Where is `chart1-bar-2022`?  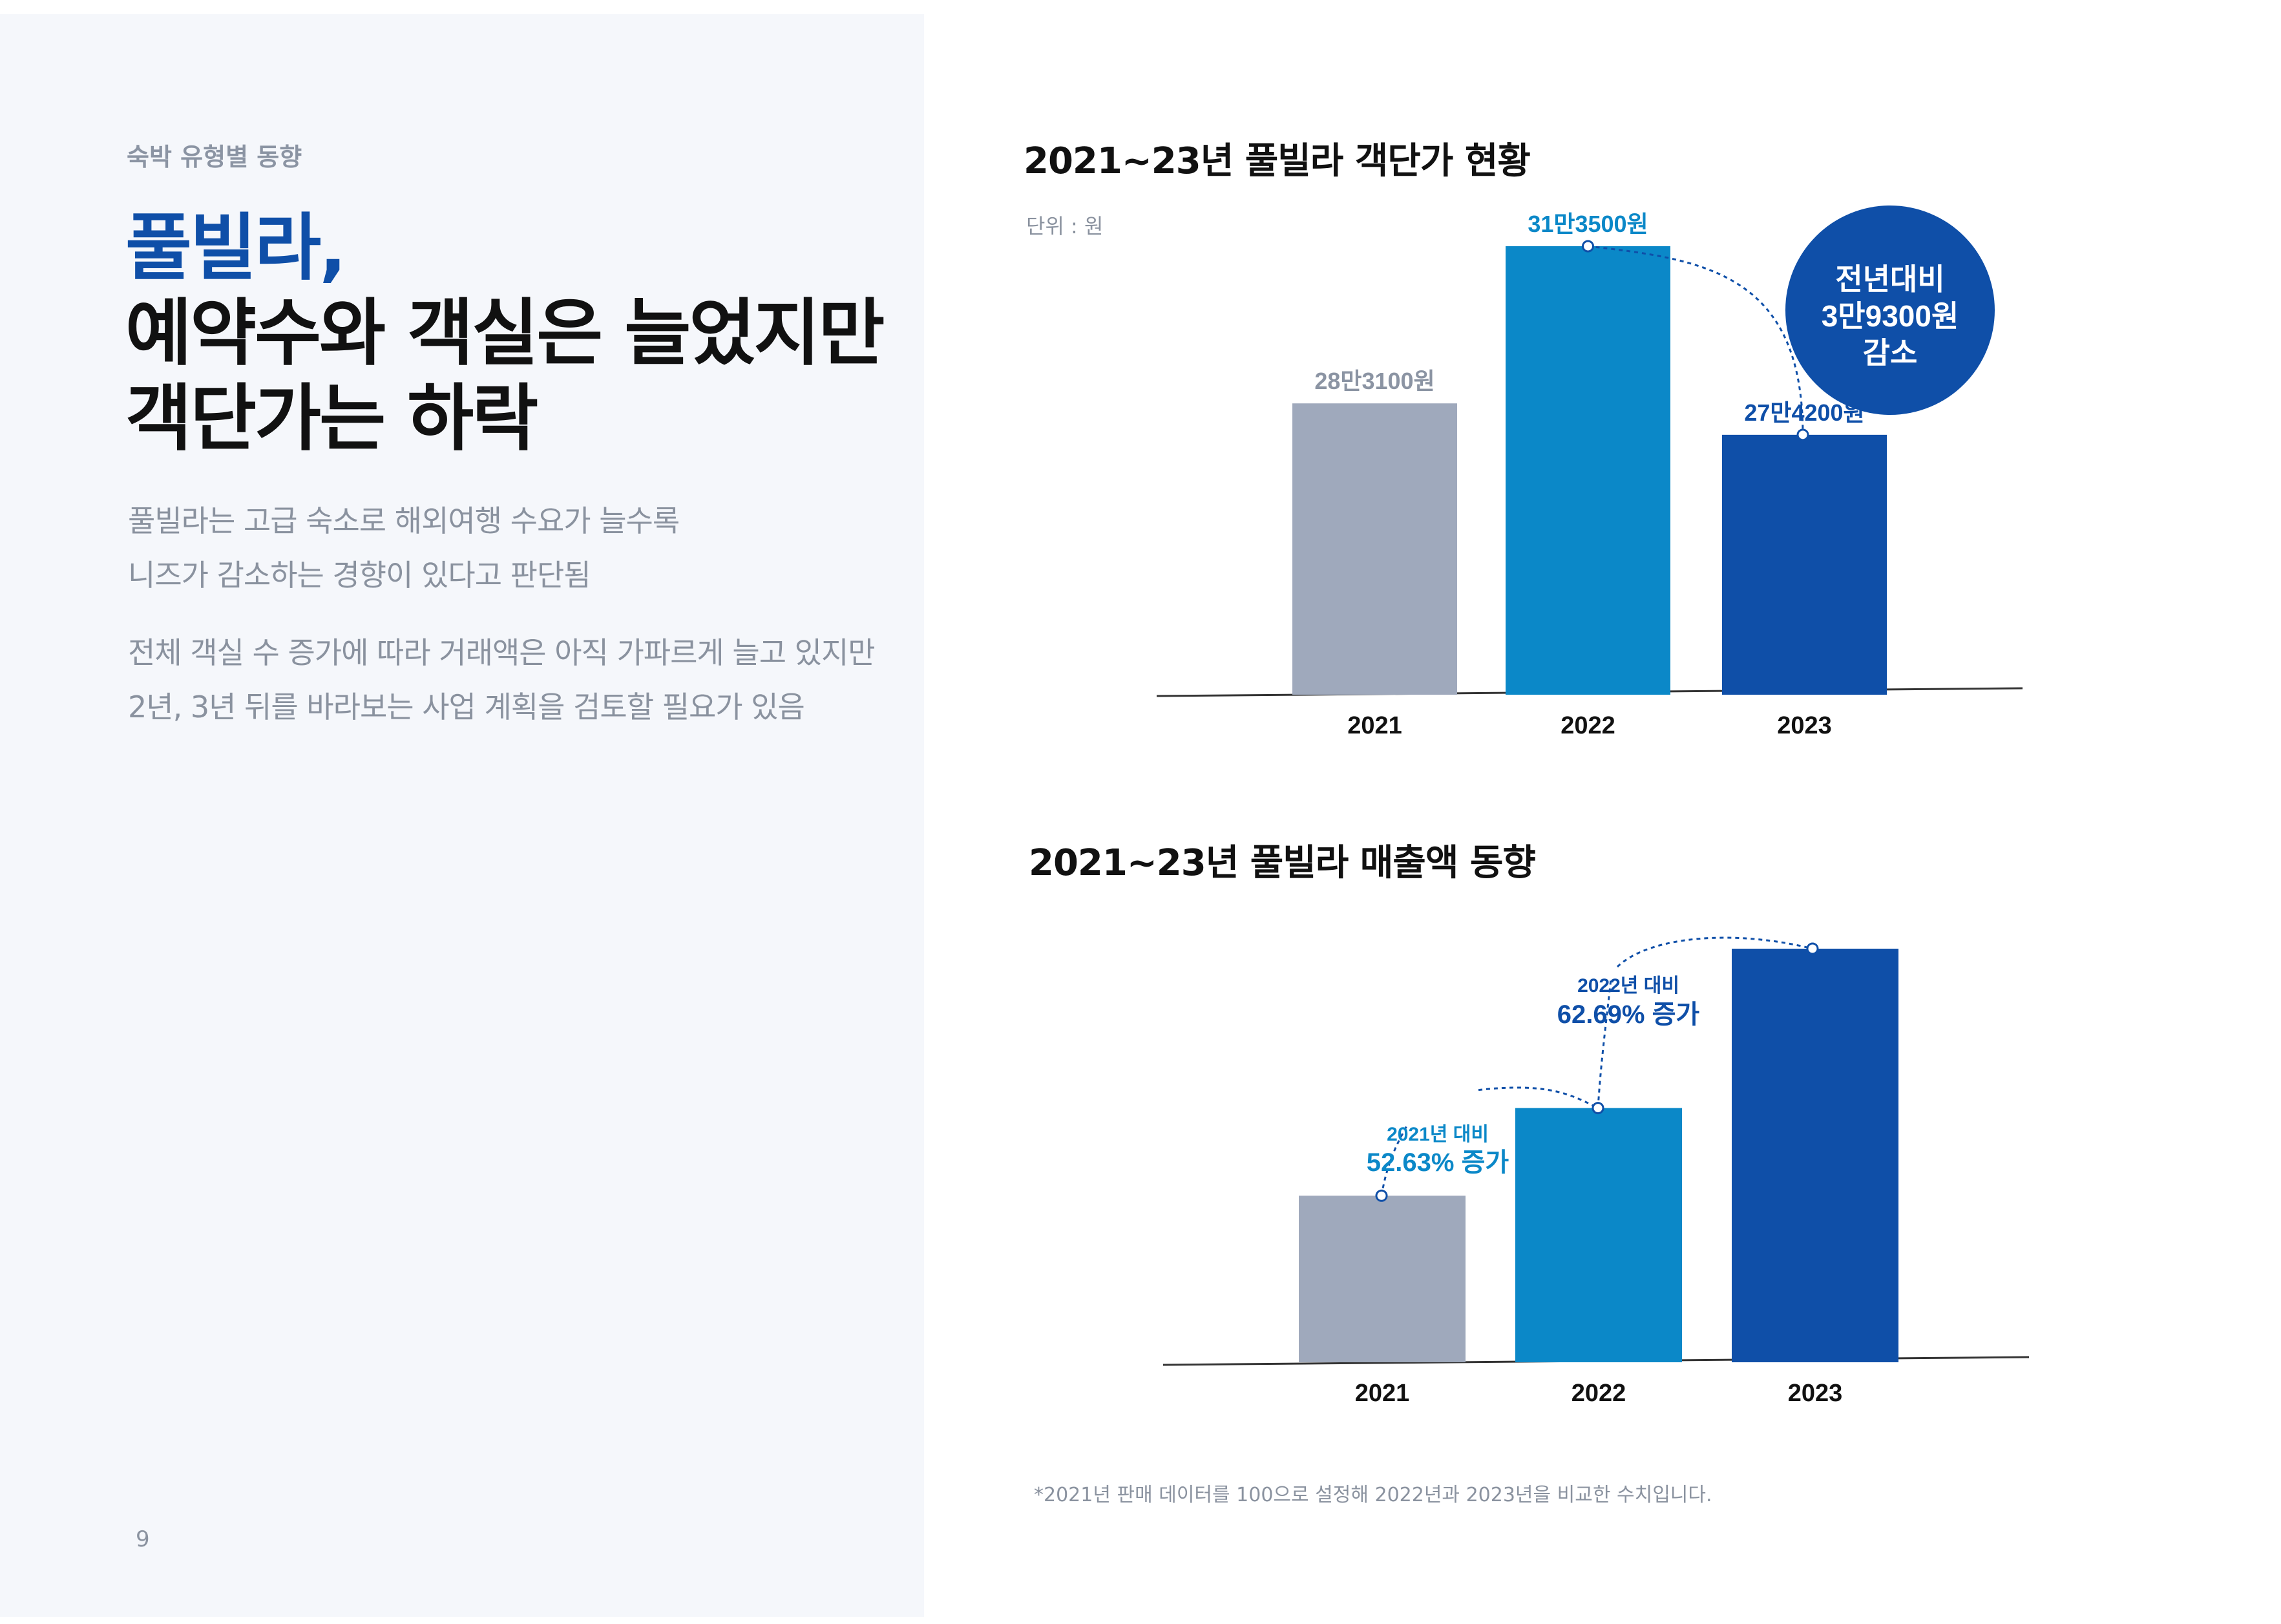 chart1-bar-2022 is located at coordinates (1588, 470).